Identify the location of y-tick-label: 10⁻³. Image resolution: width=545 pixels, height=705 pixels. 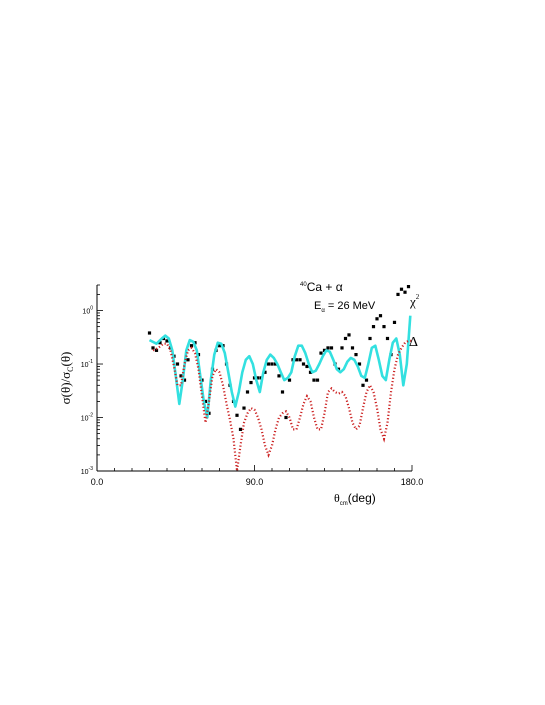
(87, 471).